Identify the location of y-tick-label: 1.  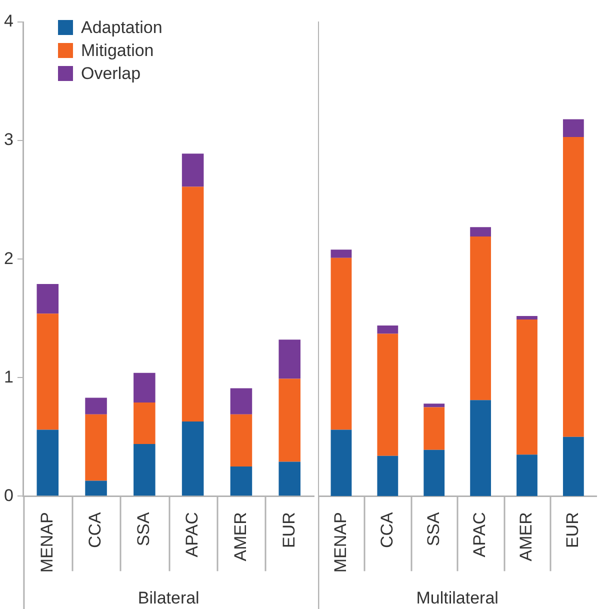
(9, 376).